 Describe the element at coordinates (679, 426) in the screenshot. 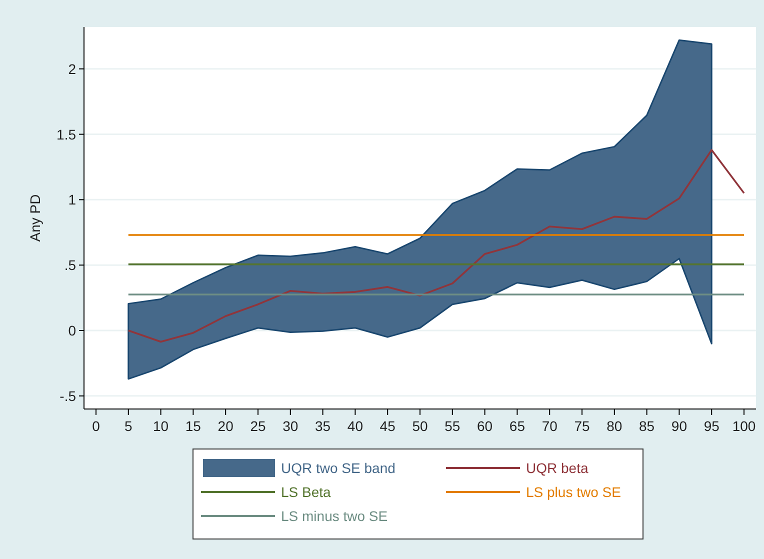

I see `x-tick-label: 90` at that location.